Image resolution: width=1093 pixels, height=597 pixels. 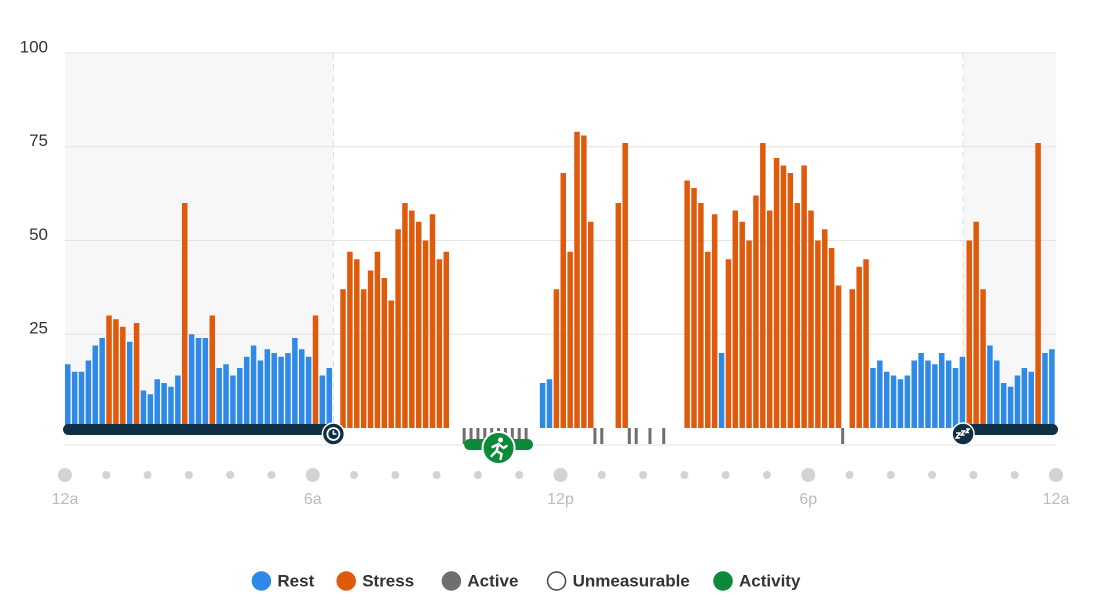 What do you see at coordinates (498, 448) in the screenshot?
I see `activity-icon` at bounding box center [498, 448].